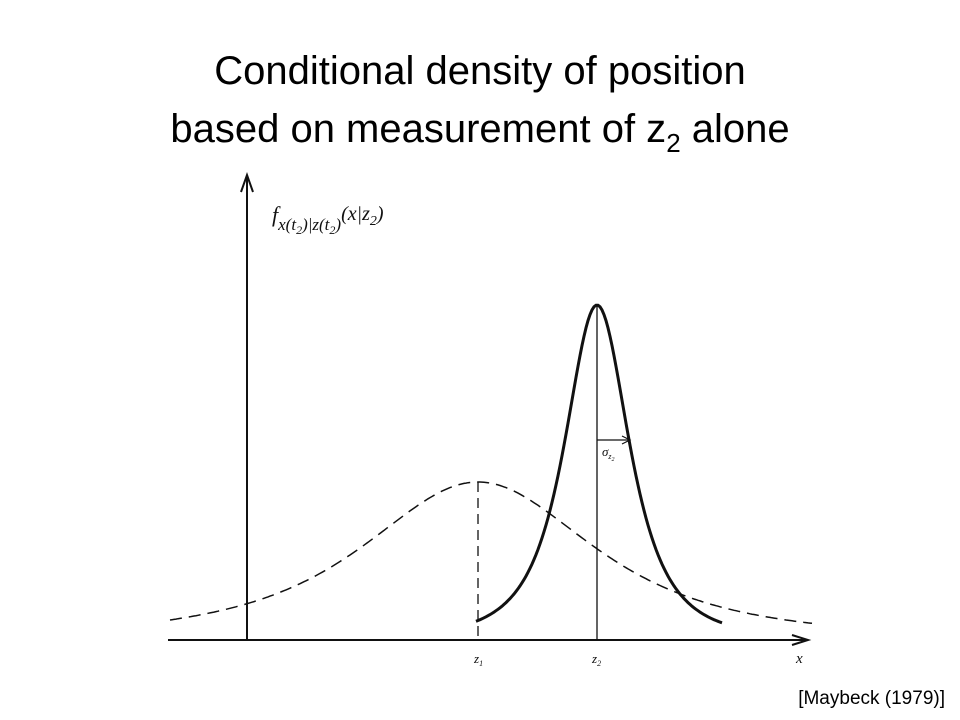  Describe the element at coordinates (276, 214) in the screenshot. I see `y-label-f: f` at that location.